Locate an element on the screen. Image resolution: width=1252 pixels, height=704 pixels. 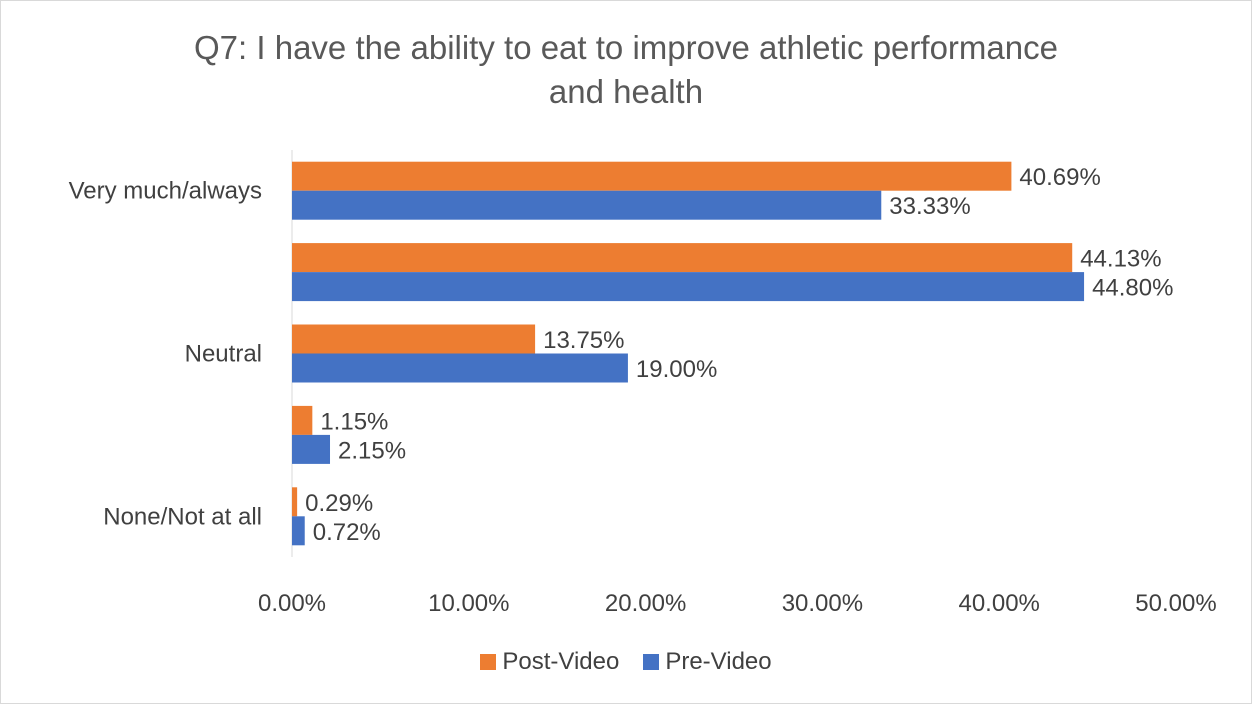
x-tick-label: 50.00% is located at coordinates (1175, 603).